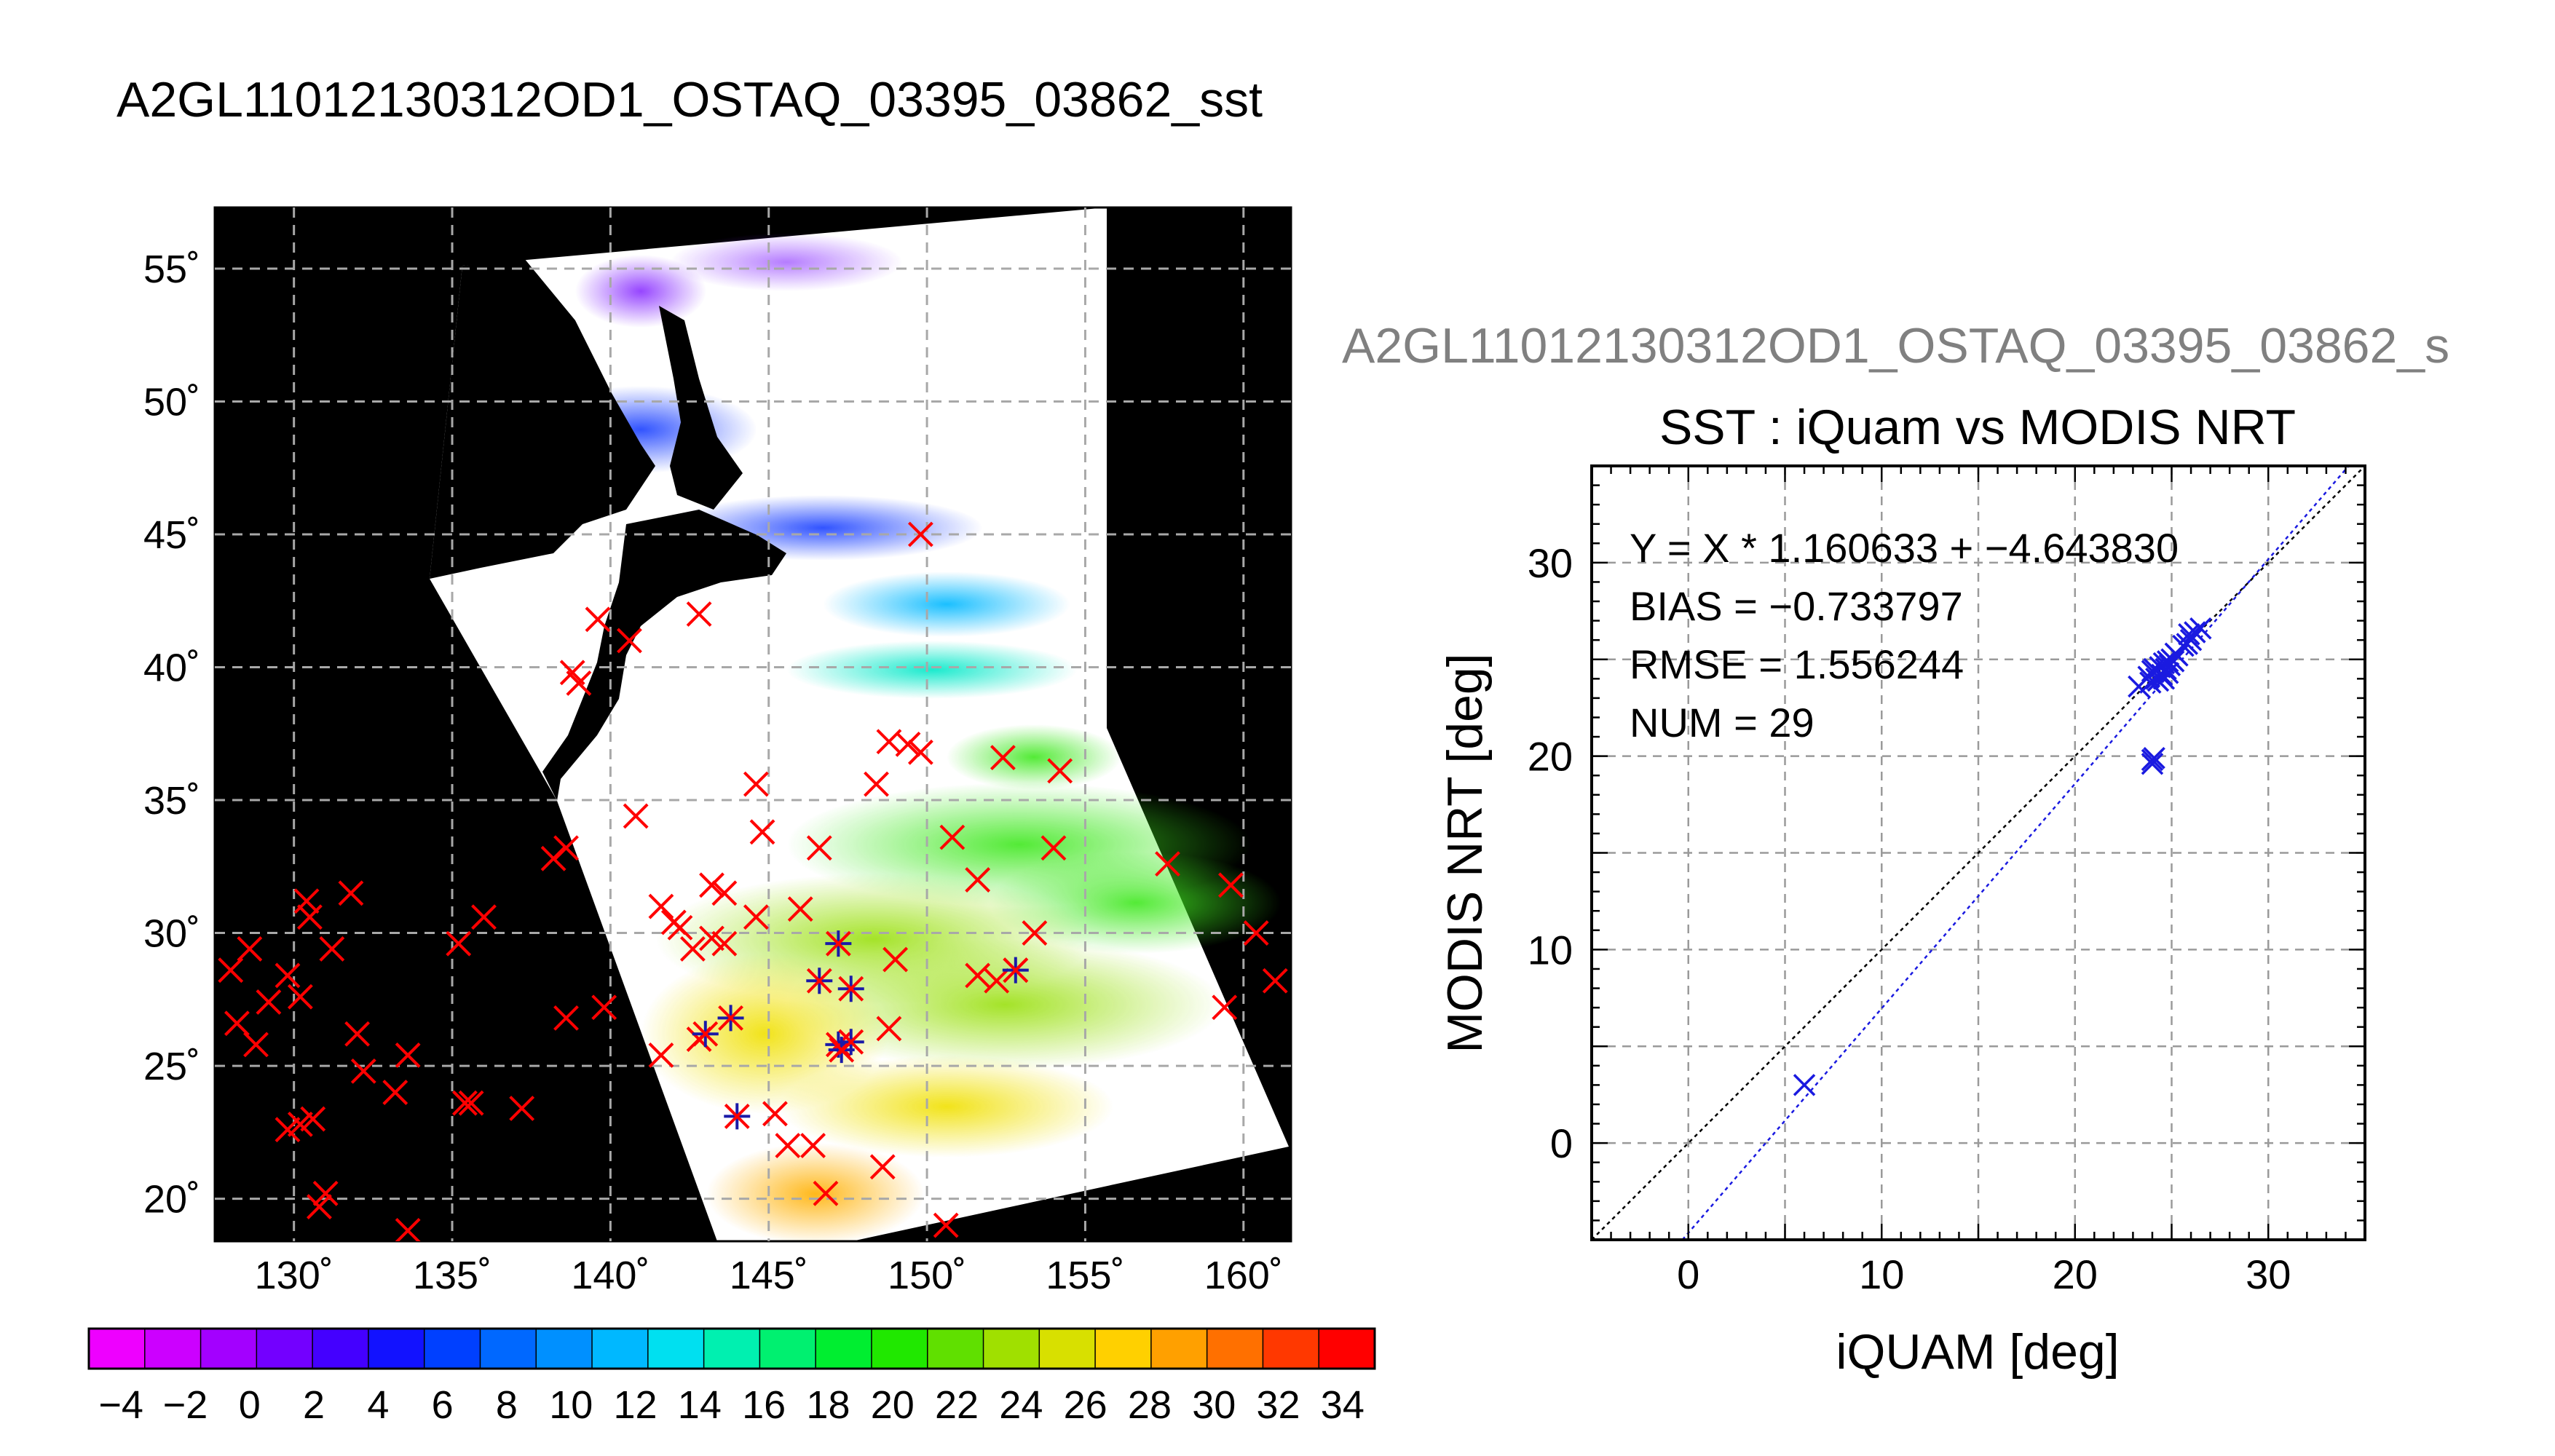 This screenshot has width=2555, height=1456. Describe the element at coordinates (1881, 1274) in the screenshot. I see `x-tick-label: 10` at that location.